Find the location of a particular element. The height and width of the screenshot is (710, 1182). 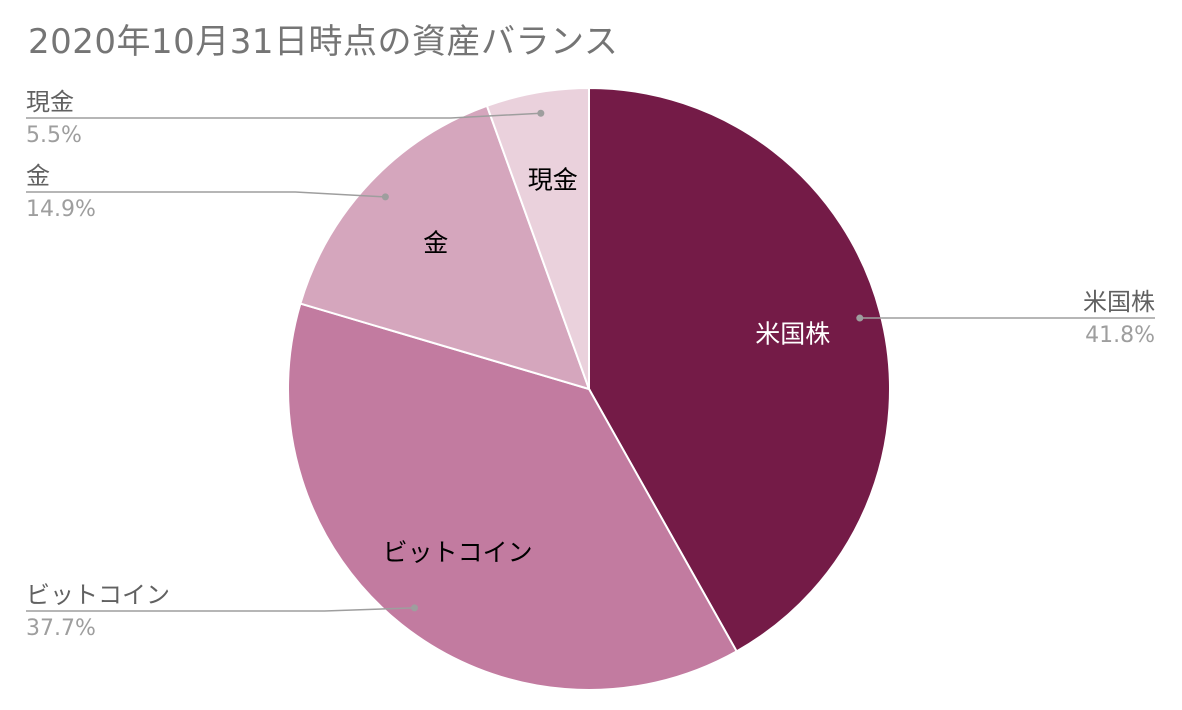

callout-name: ビットコイン is located at coordinates (98, 595).